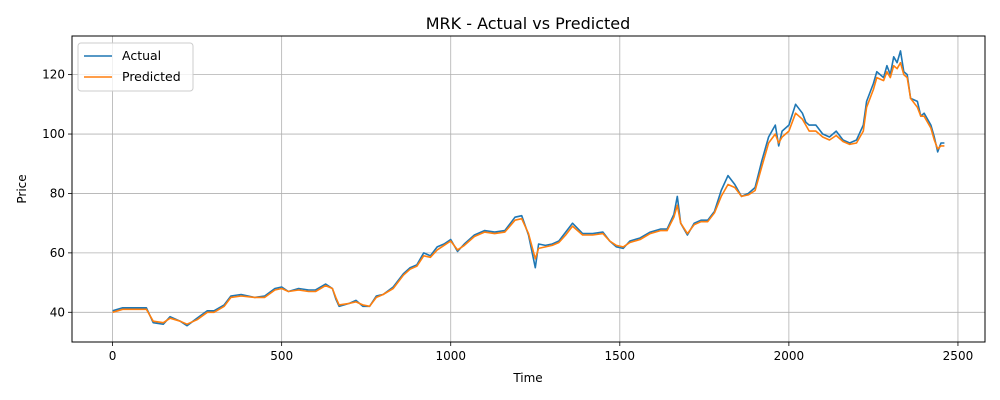 Image resolution: width=1000 pixels, height=400 pixels. Describe the element at coordinates (57, 312) in the screenshot. I see `y-tick-label: 40` at that location.